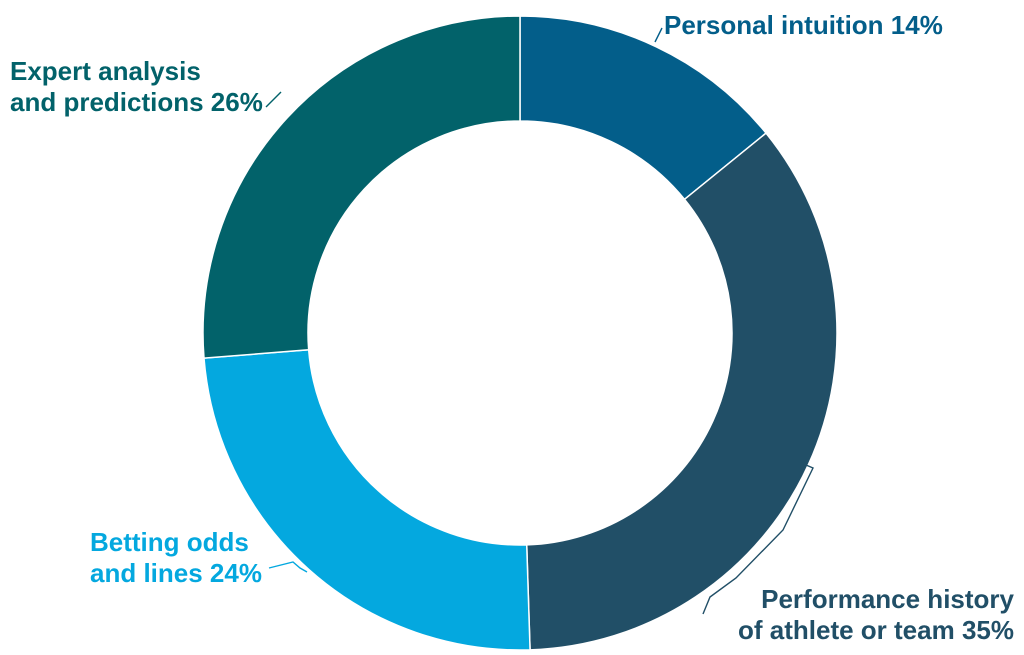  What do you see at coordinates (169, 542) in the screenshot?
I see `slice-label-line: Betting odds` at bounding box center [169, 542].